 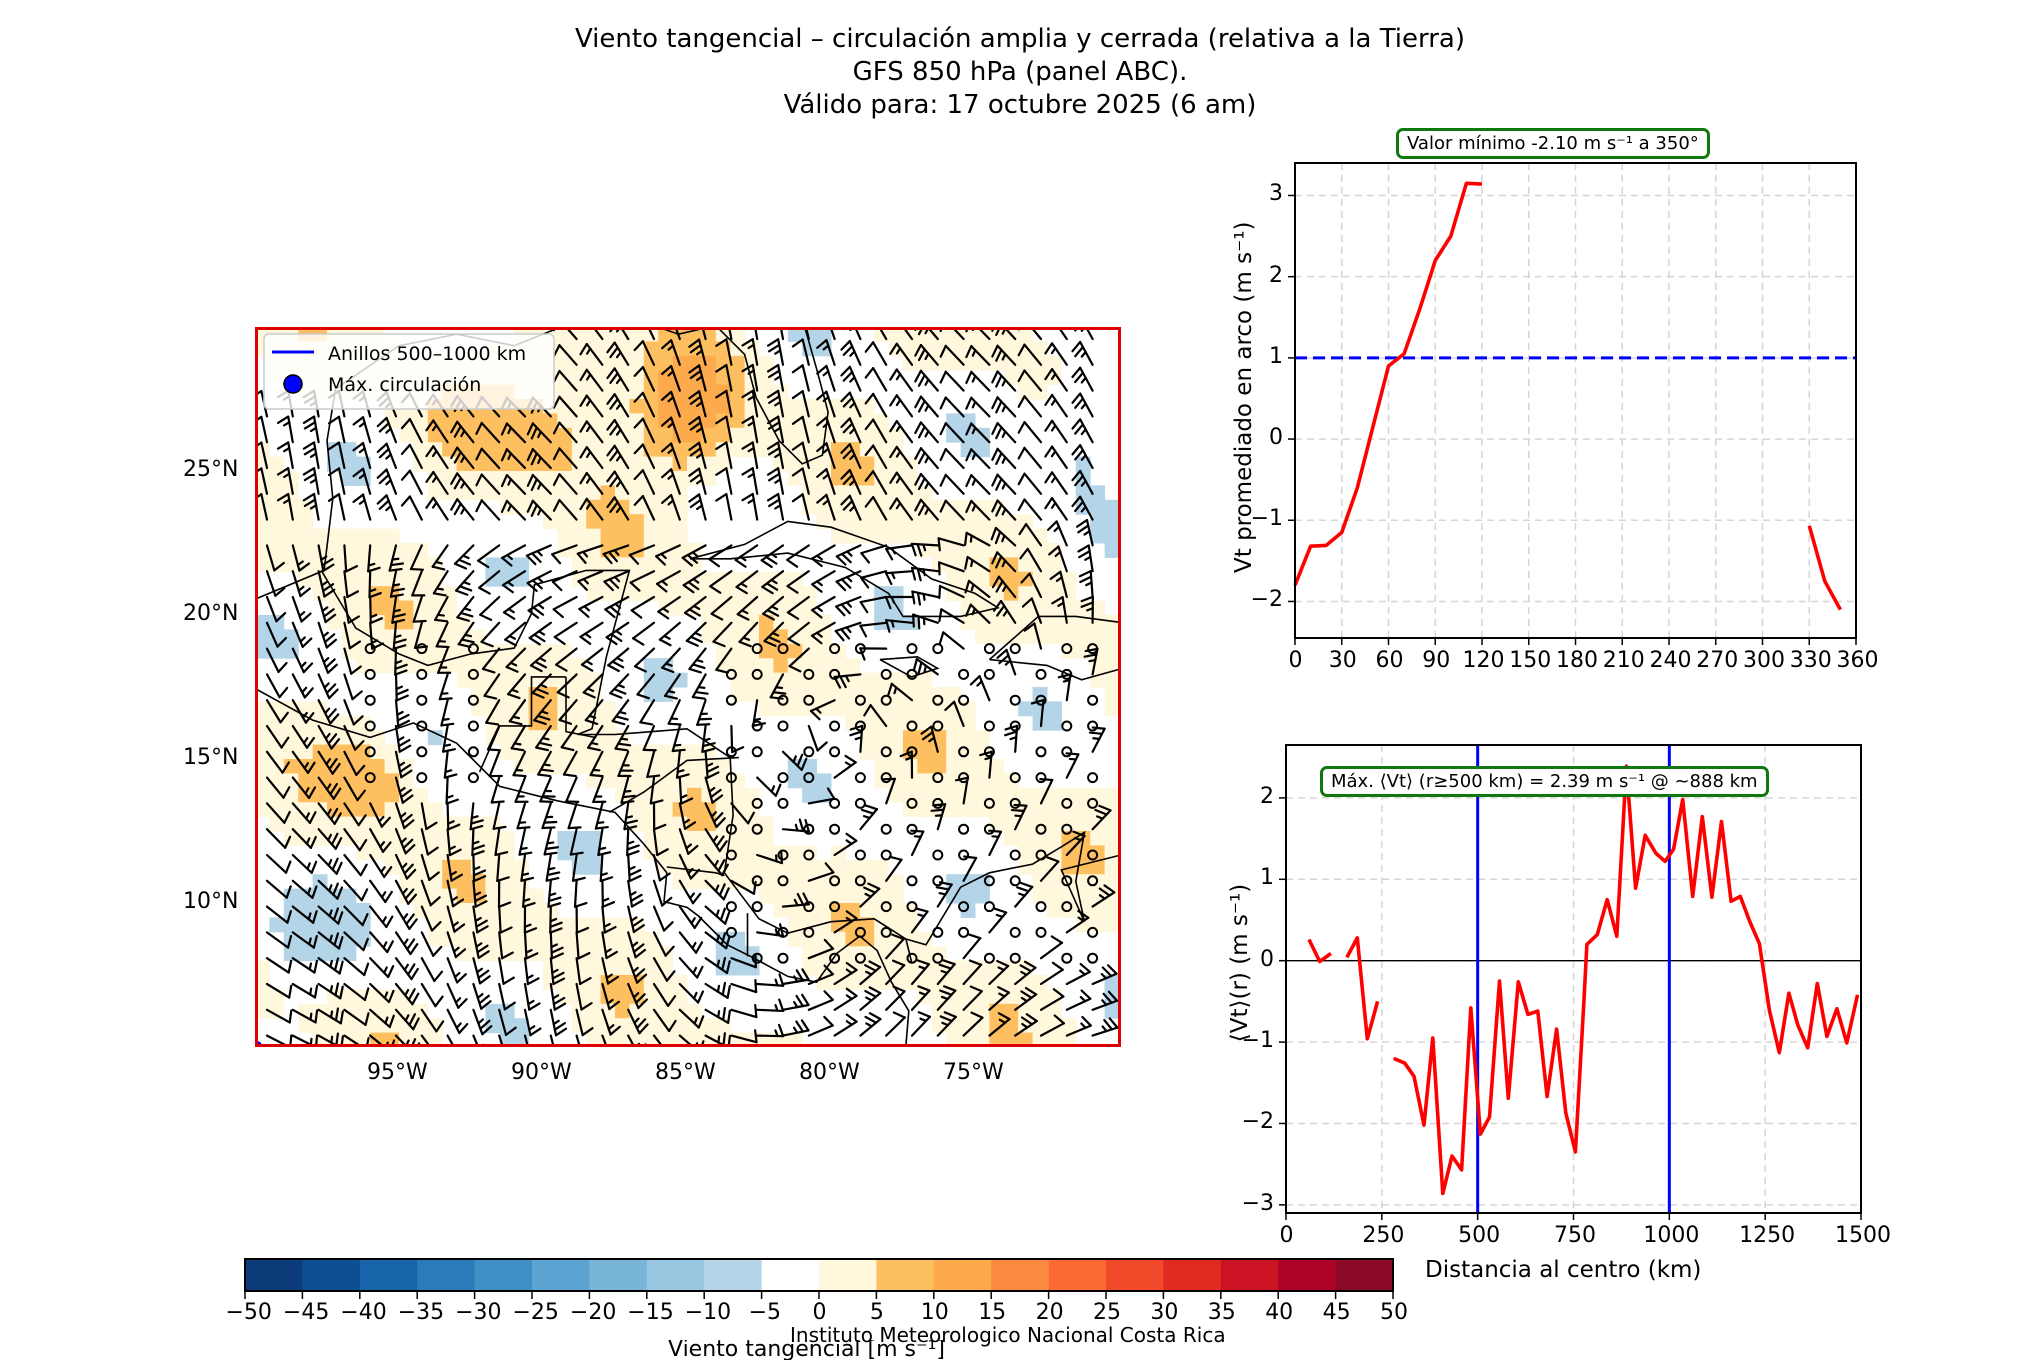 What do you see at coordinates (1572, 403) in the screenshot?
I see `arc-averaged-vt-chart` at bounding box center [1572, 403].